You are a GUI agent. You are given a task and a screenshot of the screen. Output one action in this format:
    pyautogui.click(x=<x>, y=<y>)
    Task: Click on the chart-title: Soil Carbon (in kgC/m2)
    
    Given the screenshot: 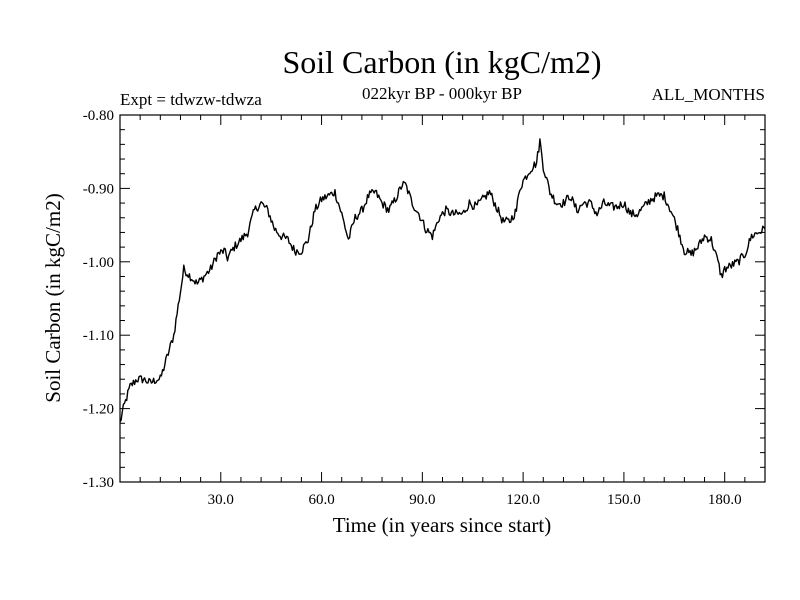 What is the action you would take?
    pyautogui.click(x=441, y=62)
    